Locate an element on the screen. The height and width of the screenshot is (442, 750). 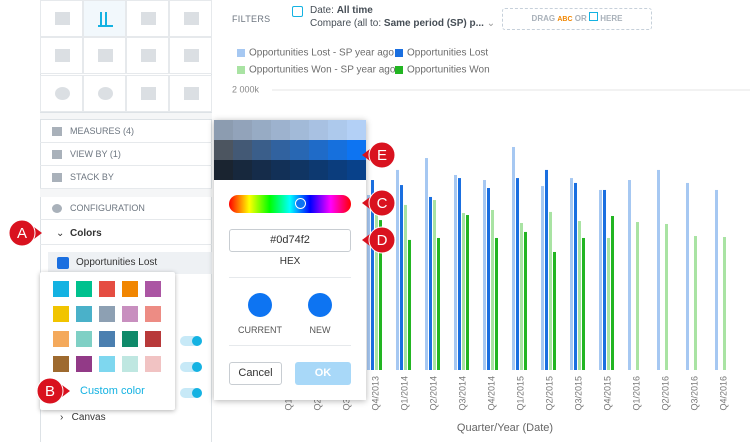
legend-label: Opportunities Won - SP year ago is located at coordinates (322, 70).